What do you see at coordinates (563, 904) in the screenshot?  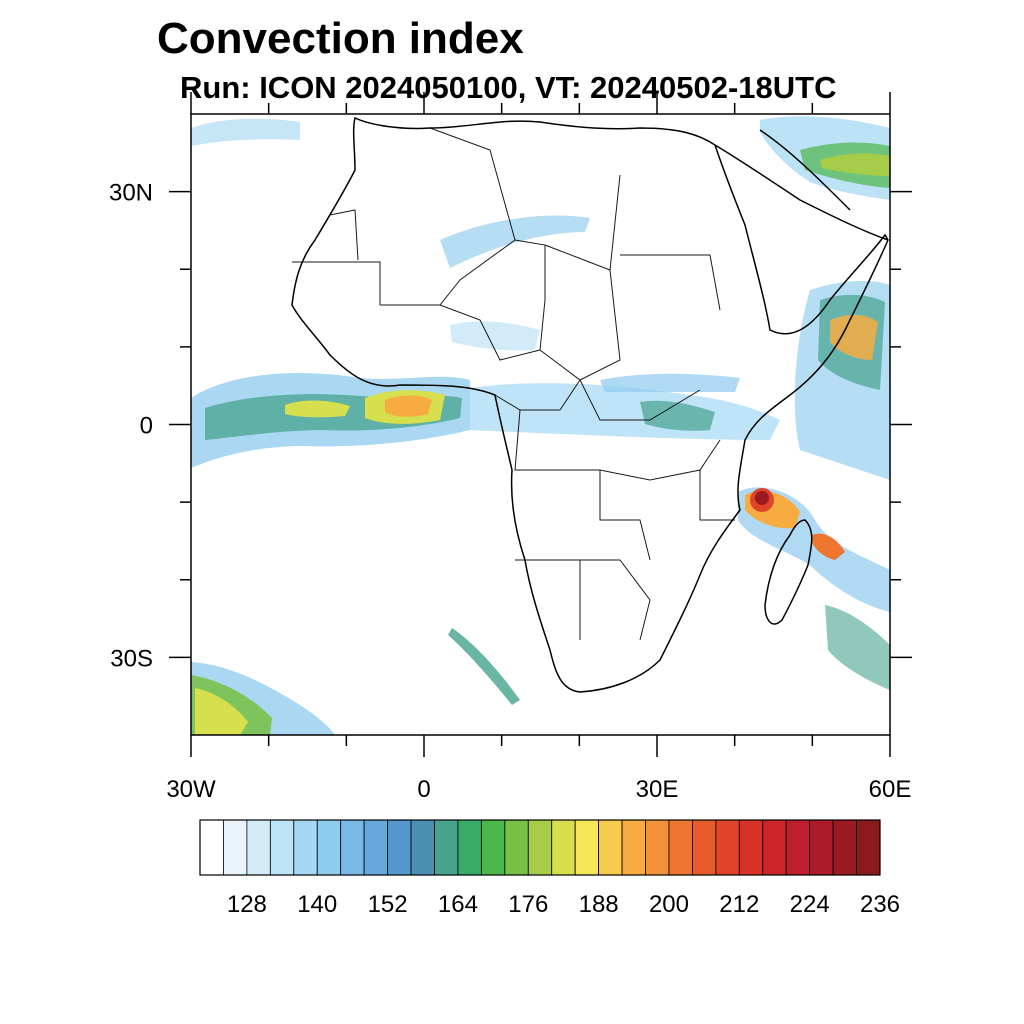 I see `colorbar-tick-labels: 128 140 152 164 176 188 200 212 224 236` at bounding box center [563, 904].